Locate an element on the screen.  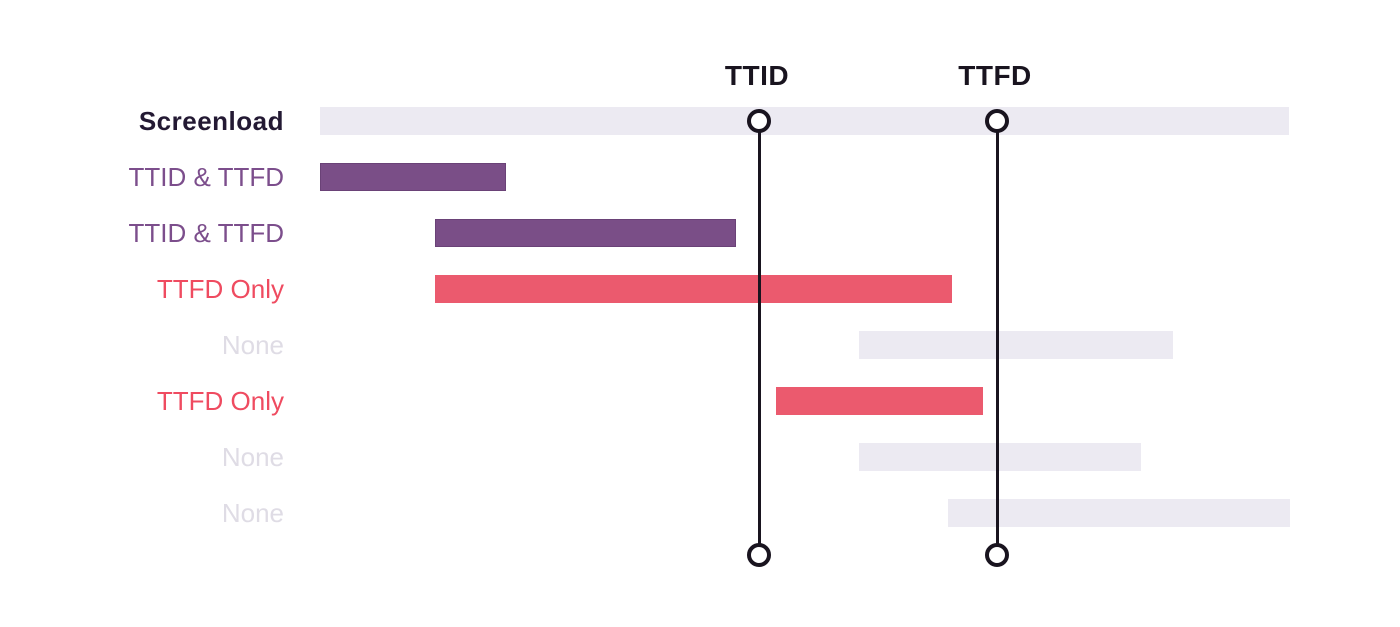
marker-label: TTID is located at coordinates (757, 75).